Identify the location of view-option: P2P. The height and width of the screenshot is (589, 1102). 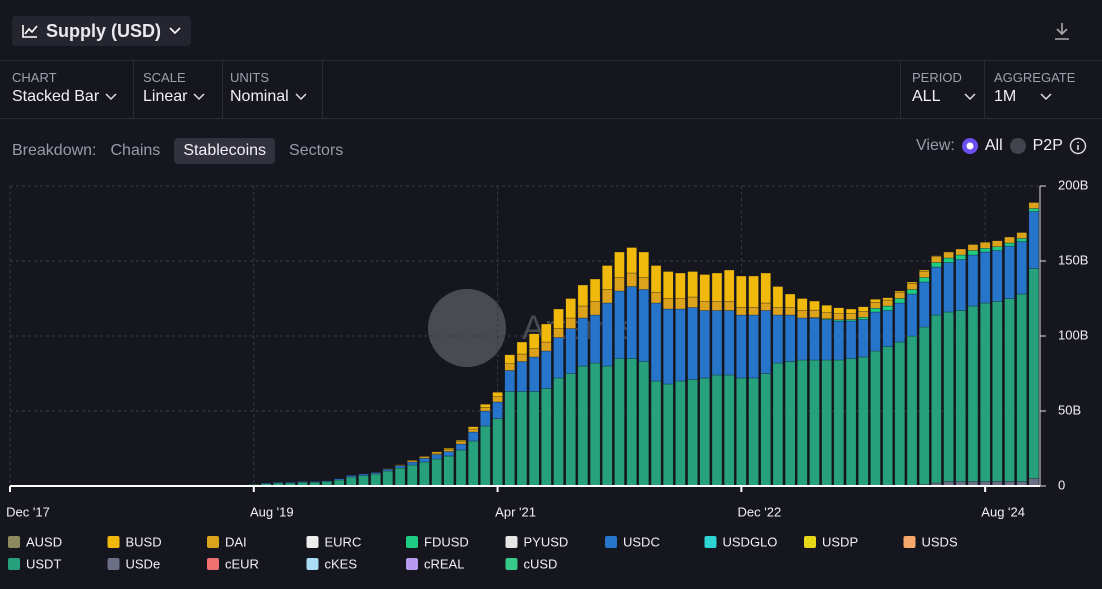
(1047, 145).